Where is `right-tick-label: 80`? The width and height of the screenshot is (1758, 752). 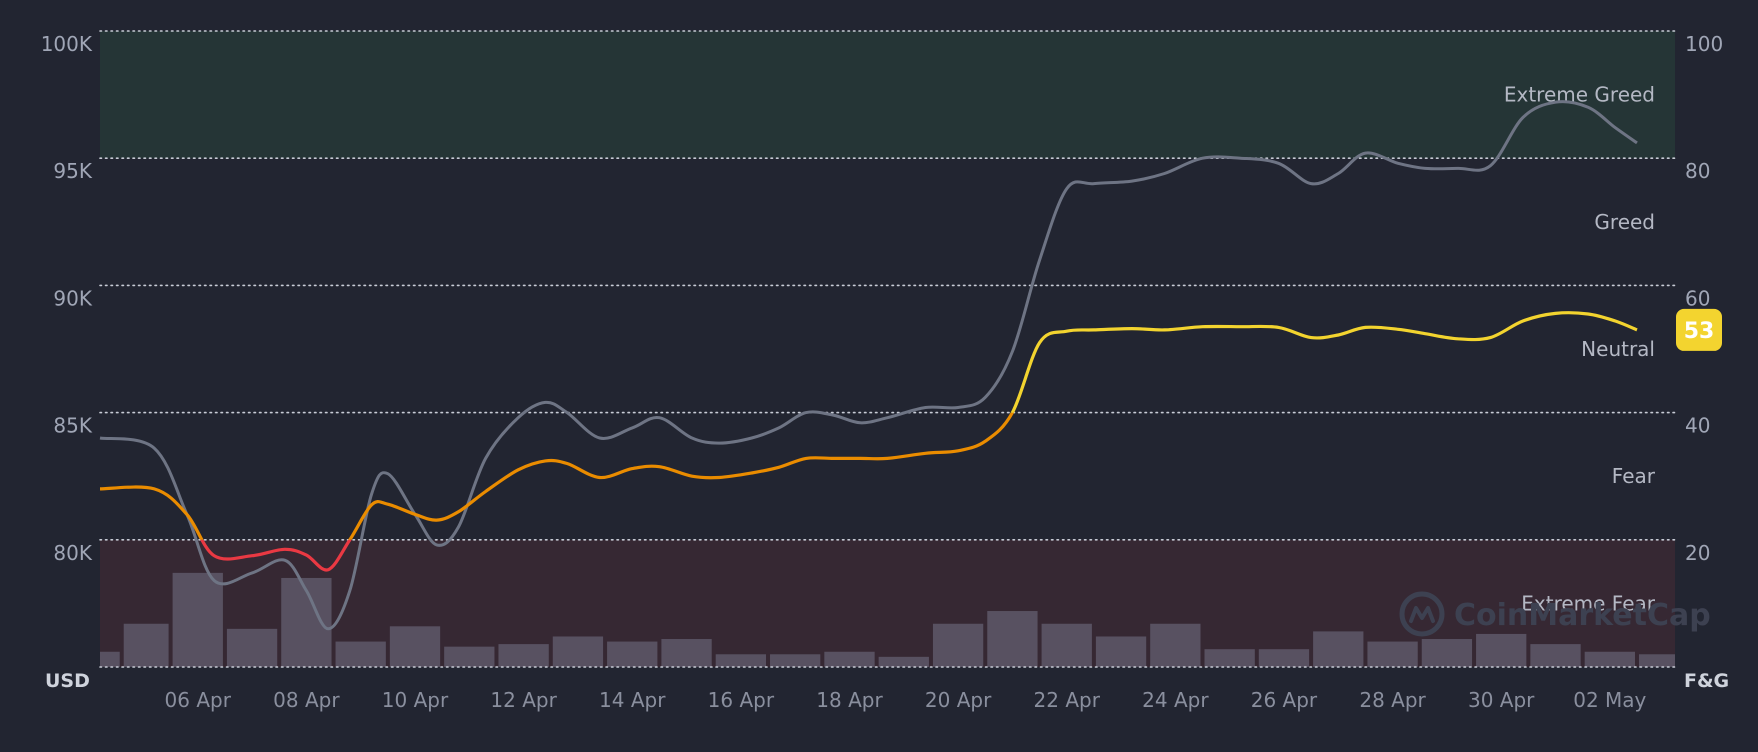 right-tick-label: 80 is located at coordinates (1697, 171).